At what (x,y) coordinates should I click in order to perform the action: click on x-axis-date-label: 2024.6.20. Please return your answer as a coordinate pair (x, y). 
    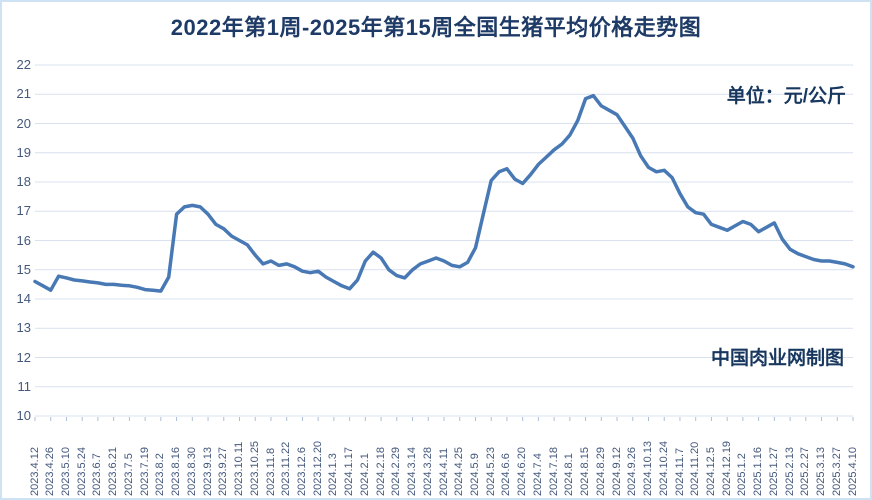
    Looking at the image, I should click on (522, 471).